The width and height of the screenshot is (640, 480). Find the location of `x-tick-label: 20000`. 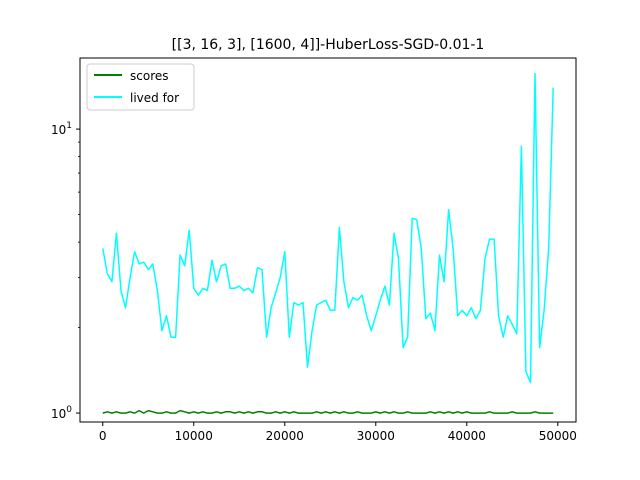

x-tick-label: 20000 is located at coordinates (285, 436).